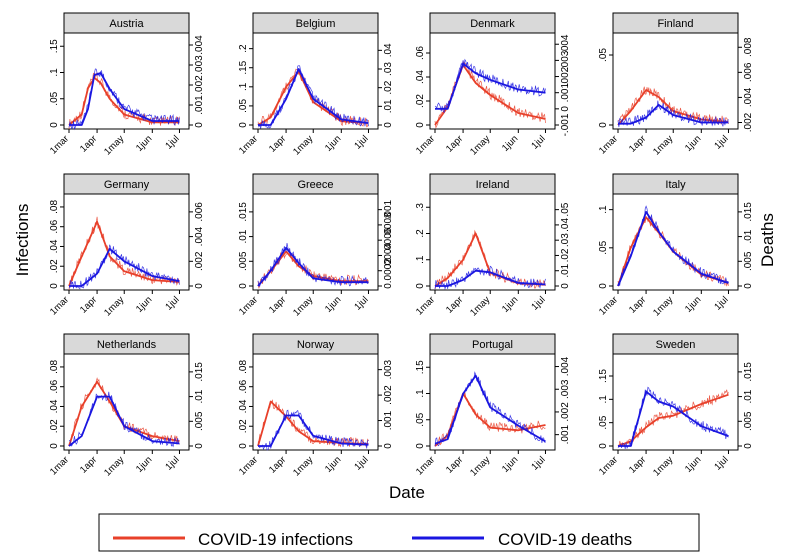  Describe the element at coordinates (748, 47) in the screenshot. I see `right-tick-label: .008` at that location.